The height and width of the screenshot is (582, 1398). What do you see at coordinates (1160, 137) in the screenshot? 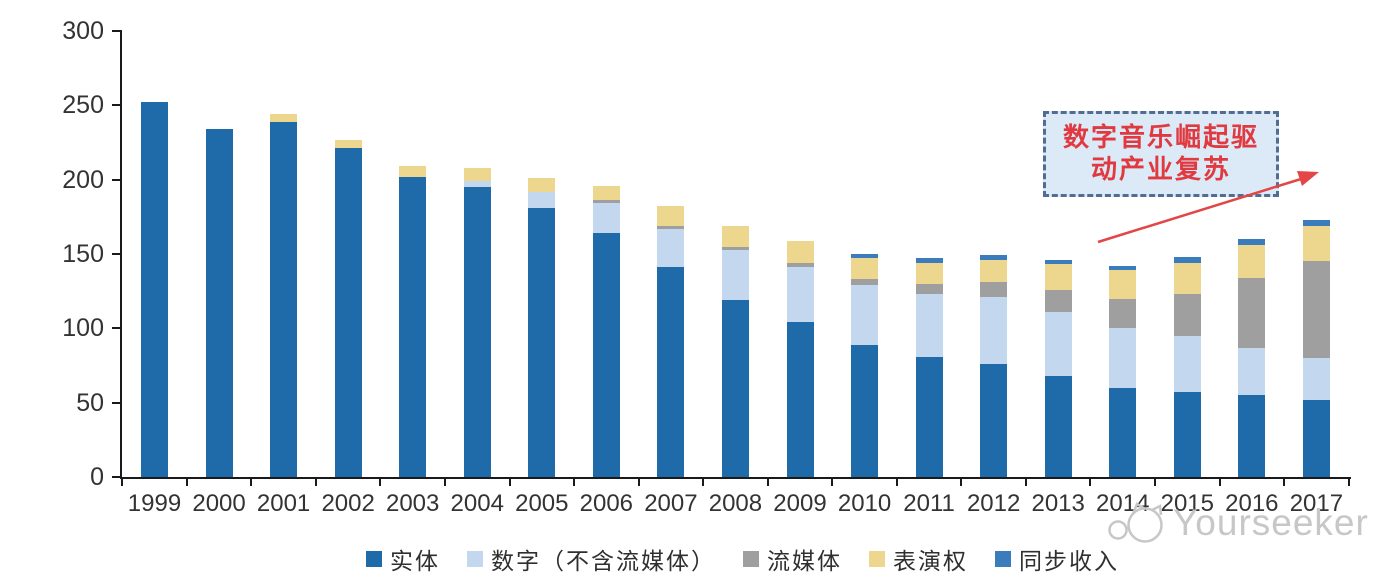
I see `annotation-line1: 数字音乐崛起驱` at bounding box center [1160, 137].